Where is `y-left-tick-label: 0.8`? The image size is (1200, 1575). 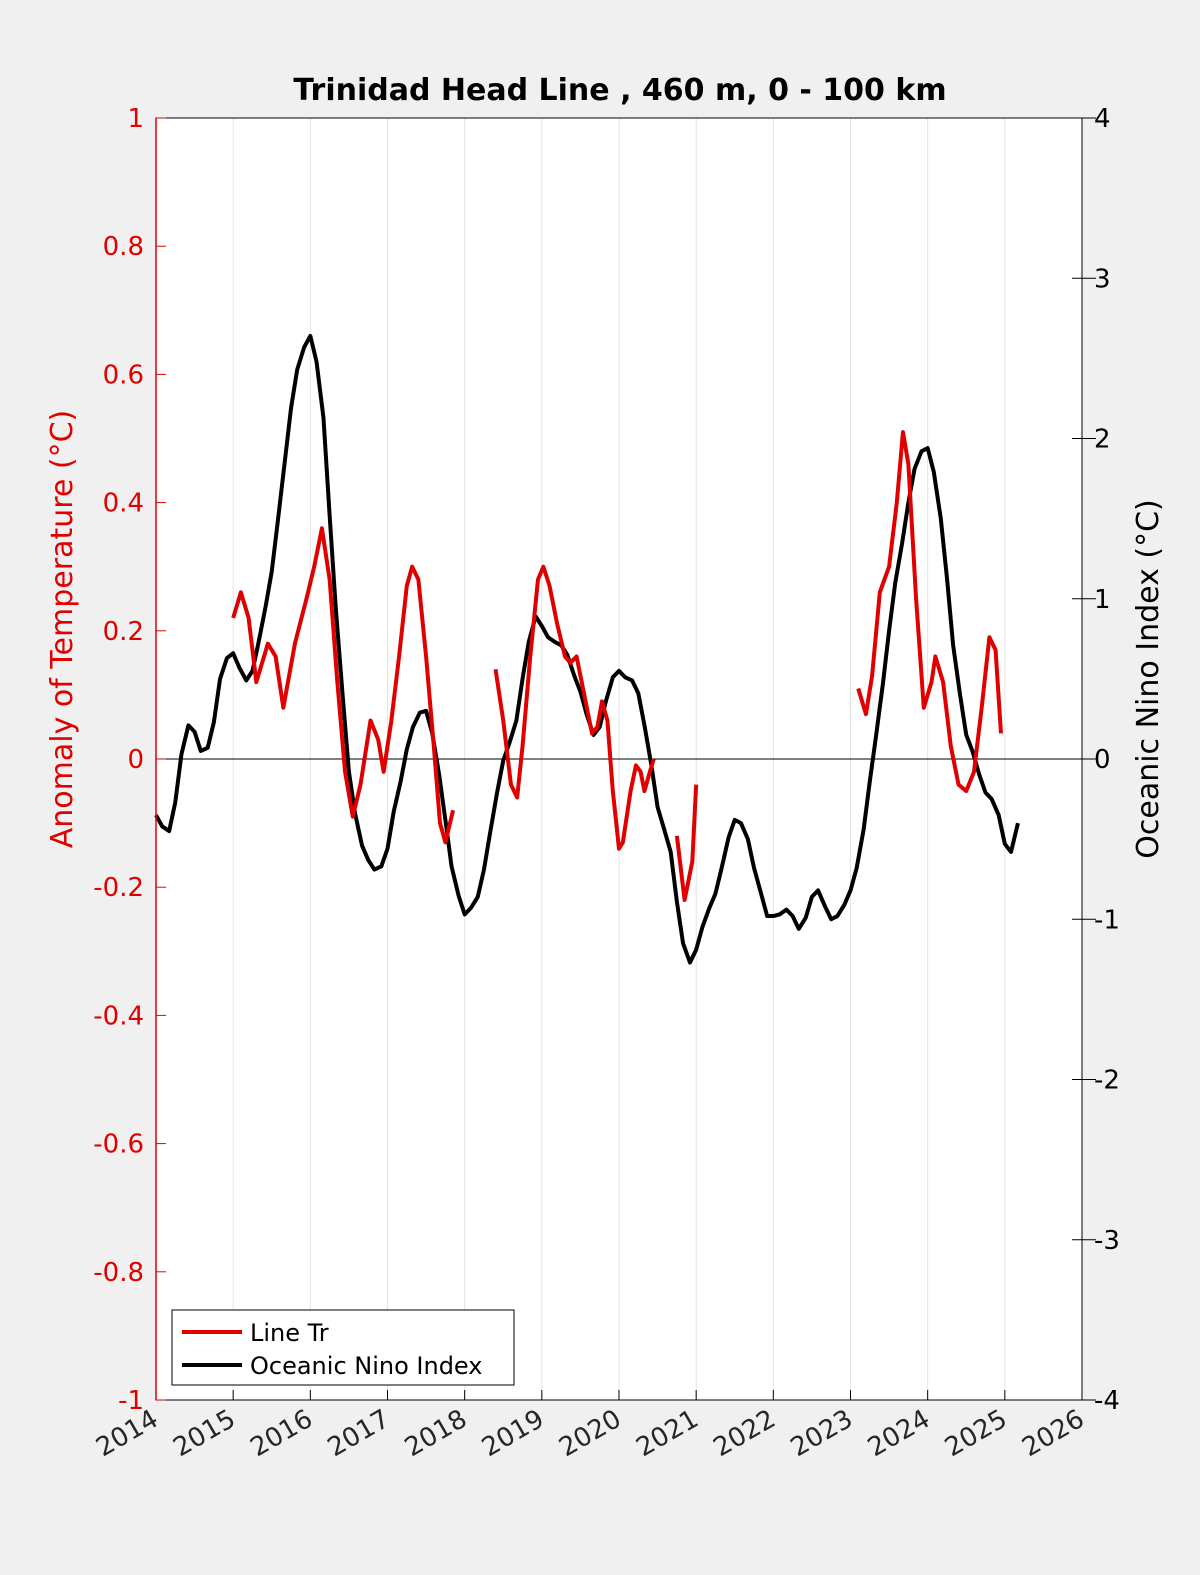
y-left-tick-label: 0.8 is located at coordinates (123, 247).